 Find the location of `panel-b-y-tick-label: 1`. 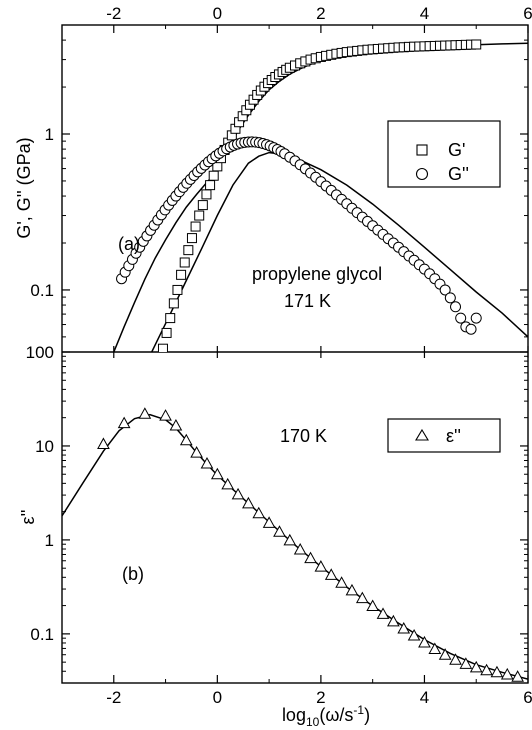

panel-b-y-tick-label: 1 is located at coordinates (49, 540).